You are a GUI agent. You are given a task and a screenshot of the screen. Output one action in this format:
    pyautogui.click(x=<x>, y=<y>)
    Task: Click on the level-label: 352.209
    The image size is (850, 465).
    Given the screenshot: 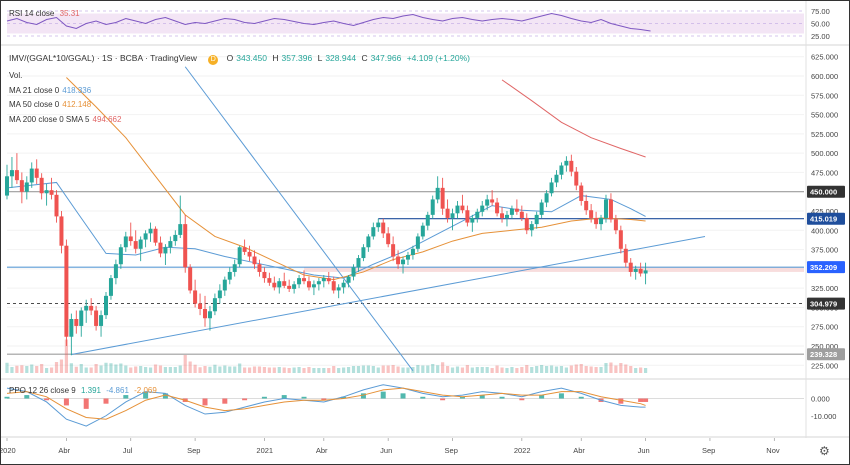 What is the action you would take?
    pyautogui.click(x=823, y=267)
    